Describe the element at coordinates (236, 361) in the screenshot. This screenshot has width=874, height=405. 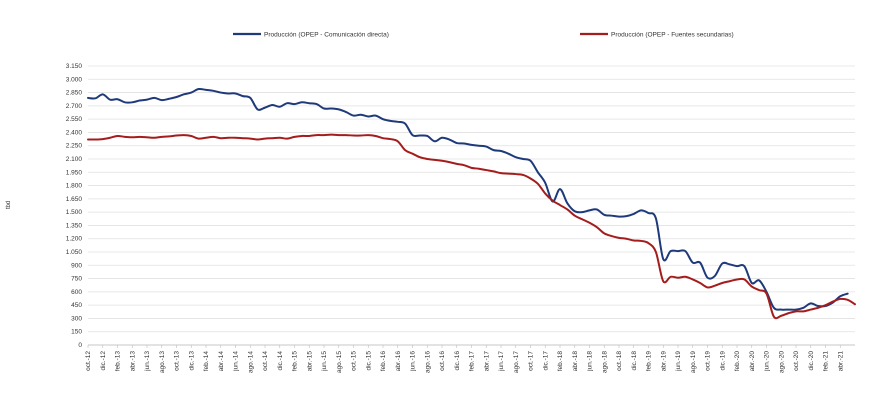
I see `x-tick-label: jun.-14` at that location.